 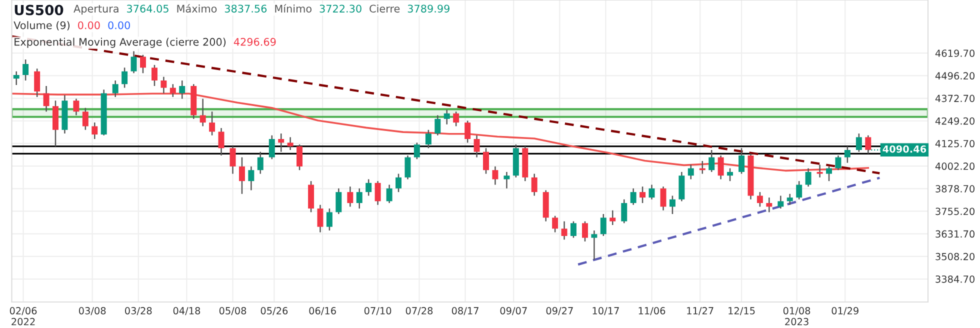 What do you see at coordinates (120, 43) in the screenshot?
I see `annotation: Exponential Moving Average (cierre 200)` at bounding box center [120, 43].